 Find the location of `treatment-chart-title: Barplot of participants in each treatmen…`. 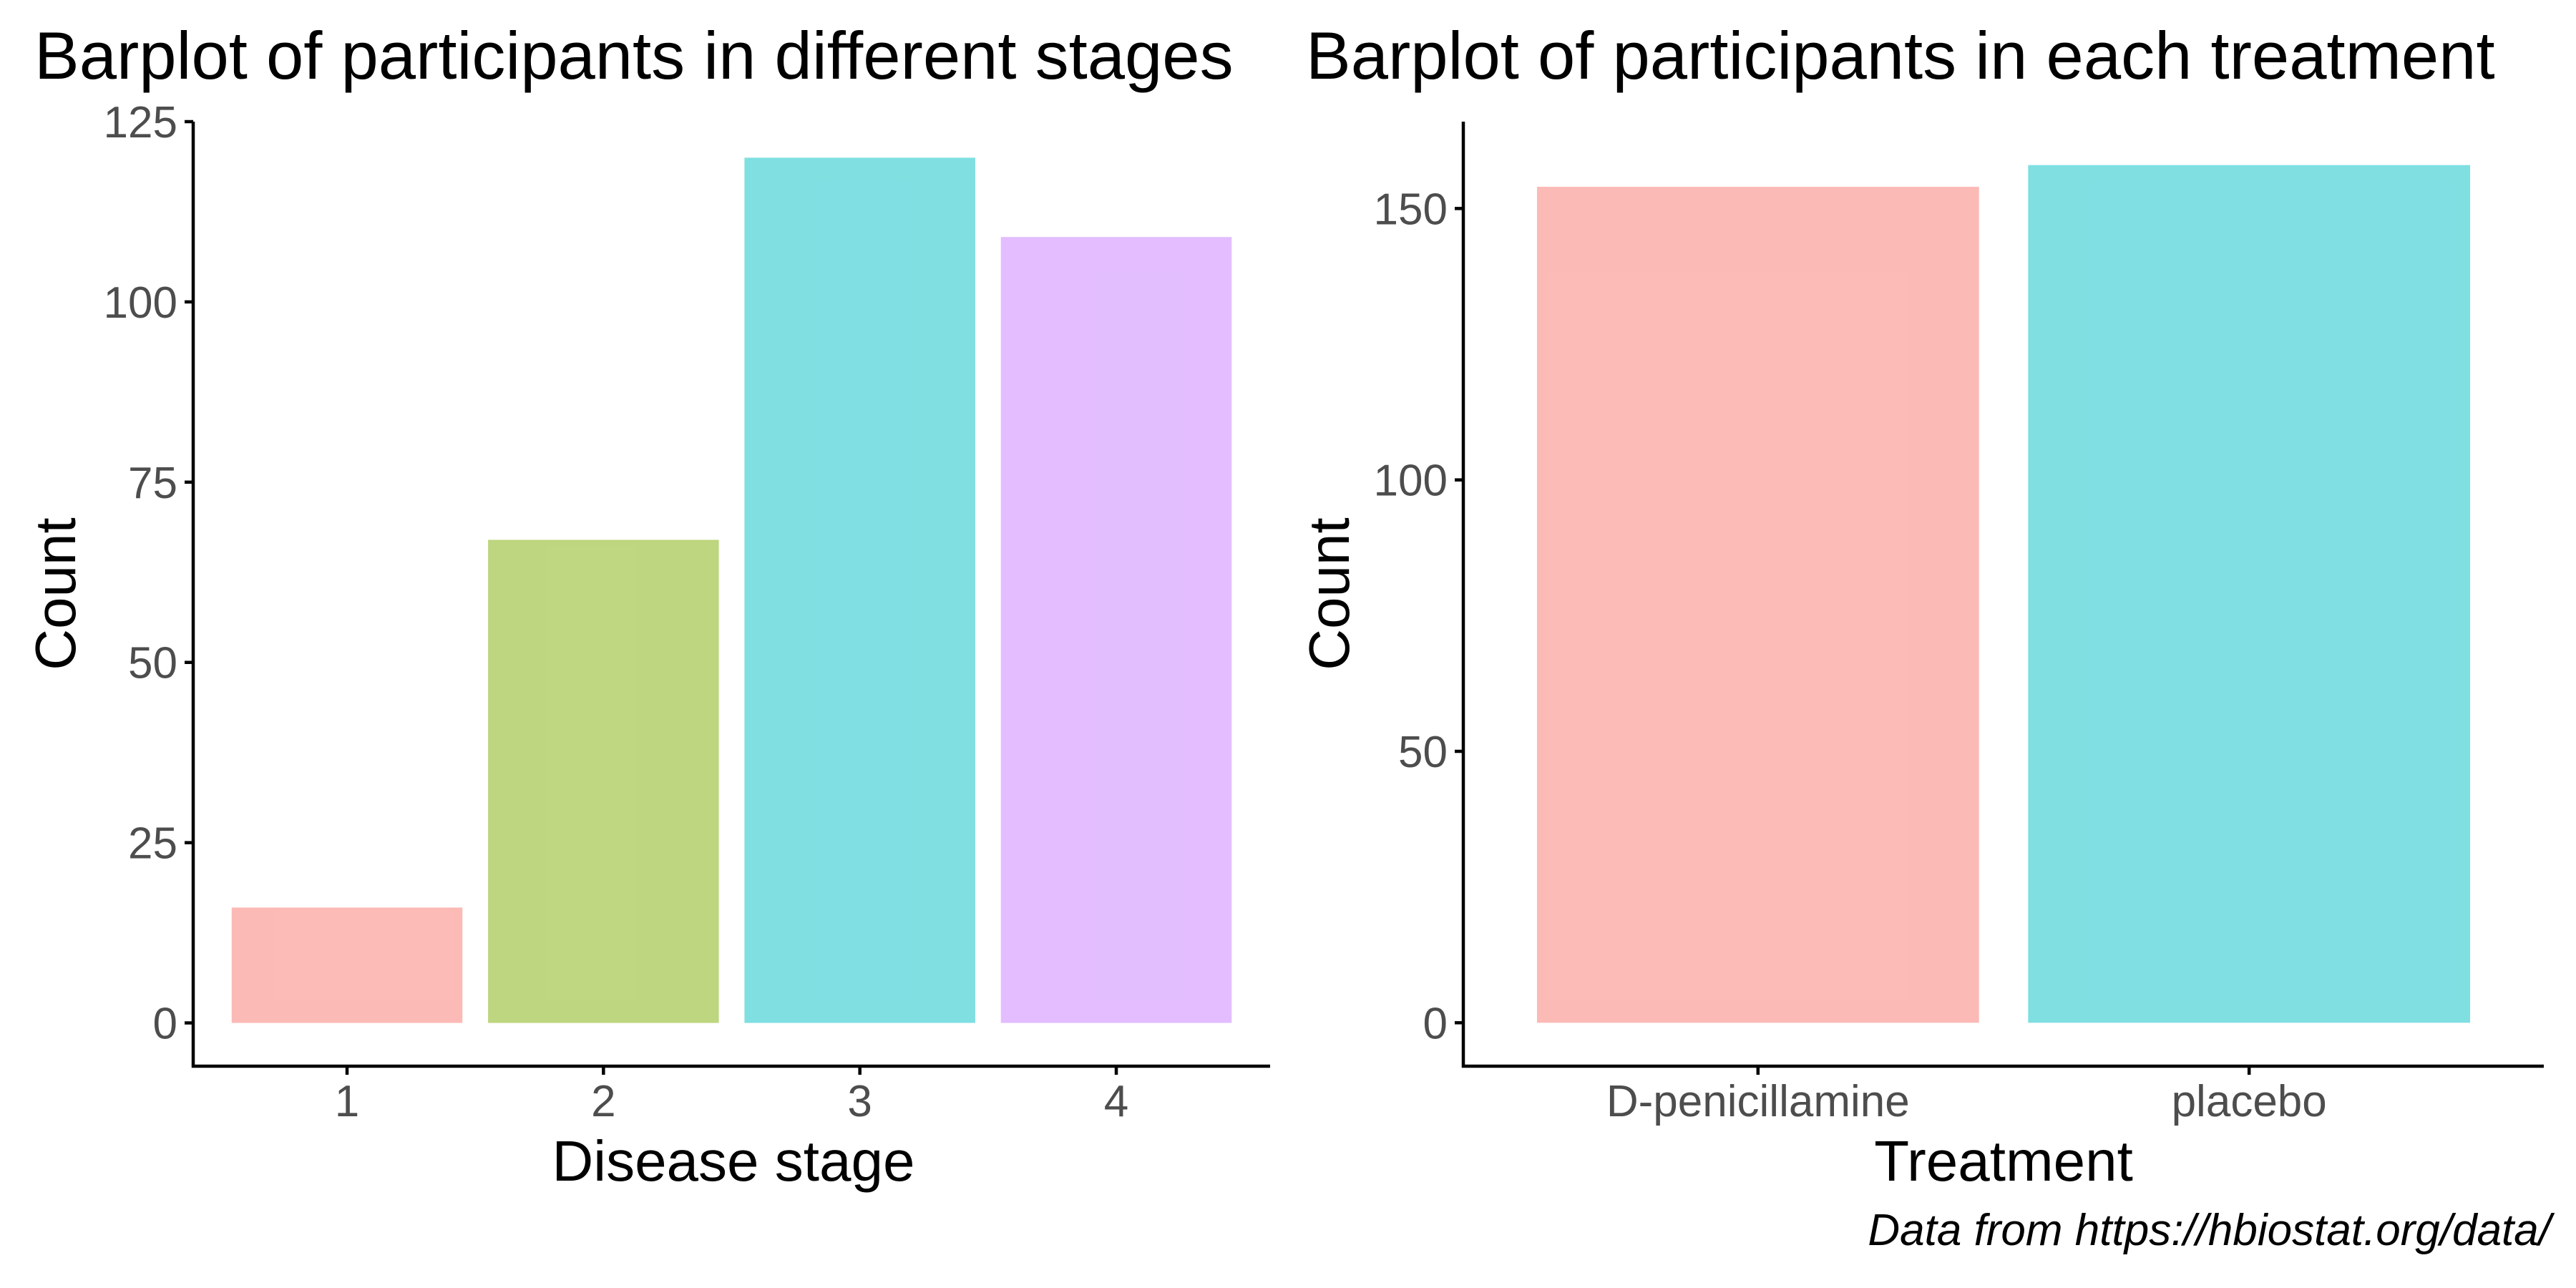

treatment-chart-title: Barplot of participants in each treatmen… is located at coordinates (1900, 55).